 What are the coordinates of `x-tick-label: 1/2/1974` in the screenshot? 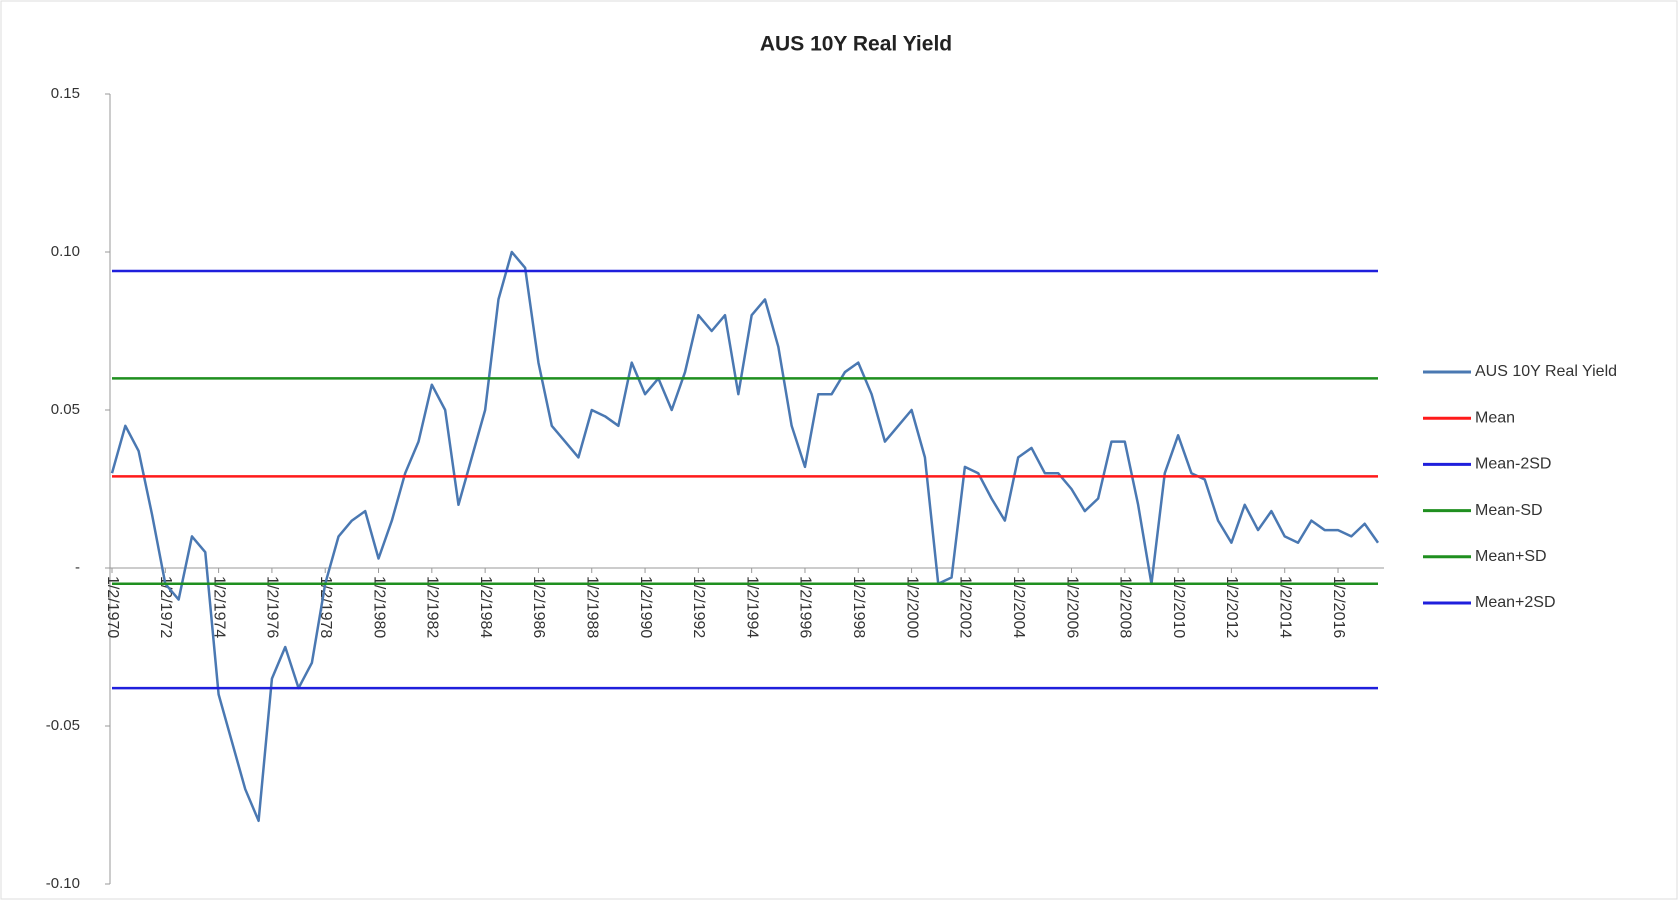 It's located at (218, 607).